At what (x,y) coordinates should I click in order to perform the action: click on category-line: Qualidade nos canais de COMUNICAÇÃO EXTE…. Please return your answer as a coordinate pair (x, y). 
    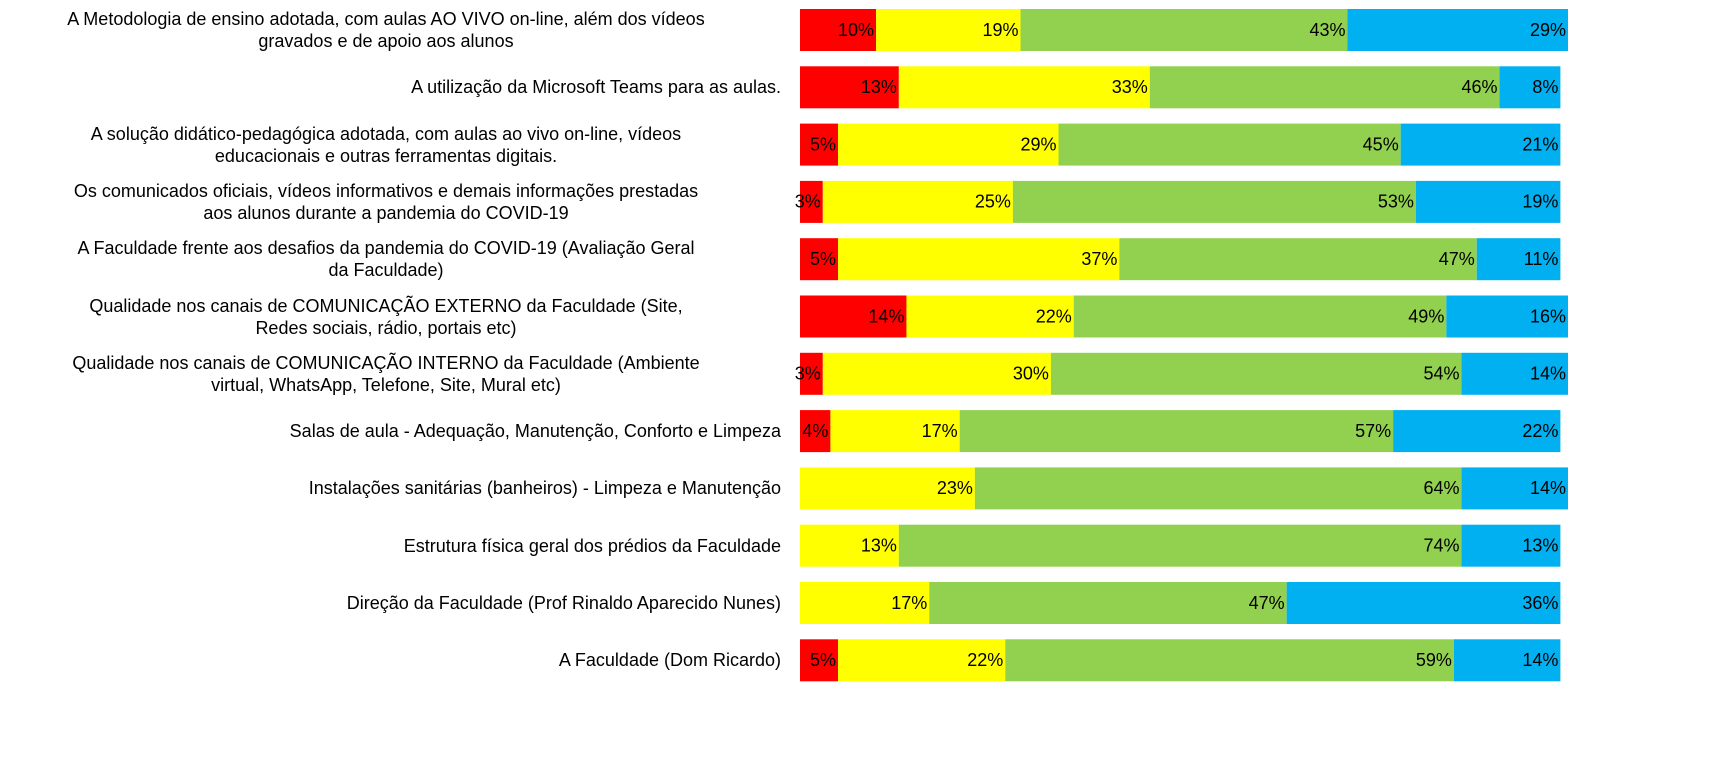
    Looking at the image, I should click on (386, 305).